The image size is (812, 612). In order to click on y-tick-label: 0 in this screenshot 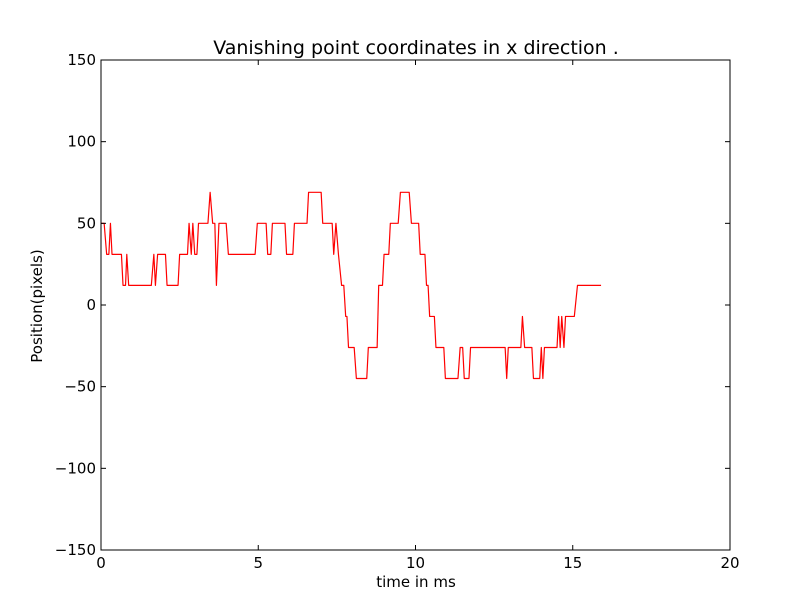, I will do `click(91, 305)`.